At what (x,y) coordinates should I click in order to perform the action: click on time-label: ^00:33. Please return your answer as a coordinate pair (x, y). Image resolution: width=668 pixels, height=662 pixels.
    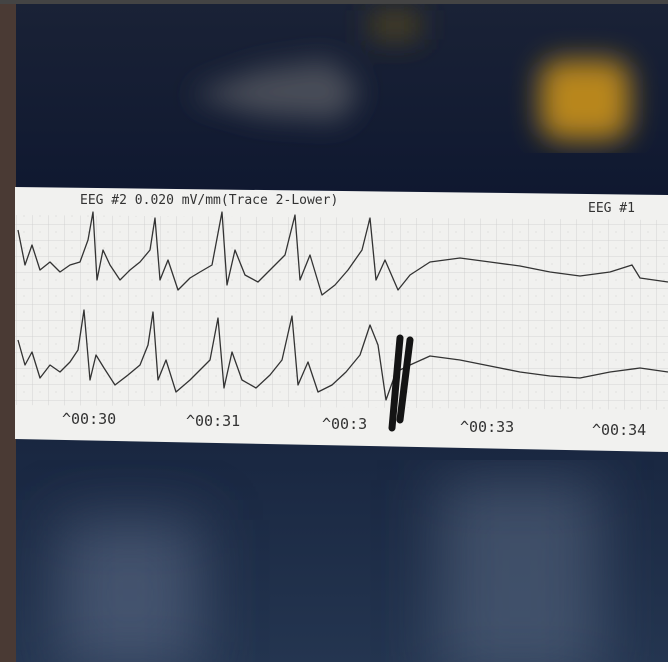
    Looking at the image, I should click on (487, 427).